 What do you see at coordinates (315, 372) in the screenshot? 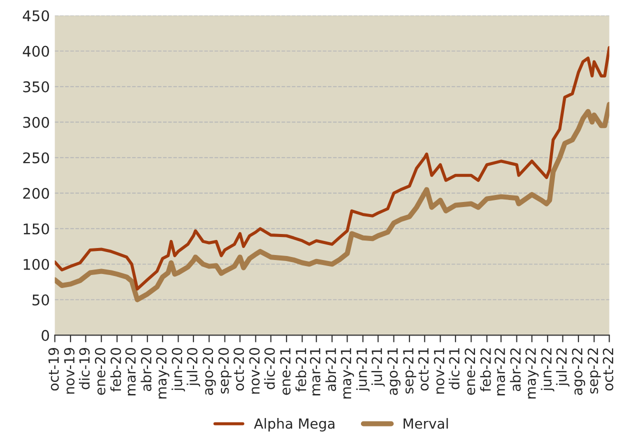
I see `x-tick-label: mar-21` at bounding box center [315, 372].